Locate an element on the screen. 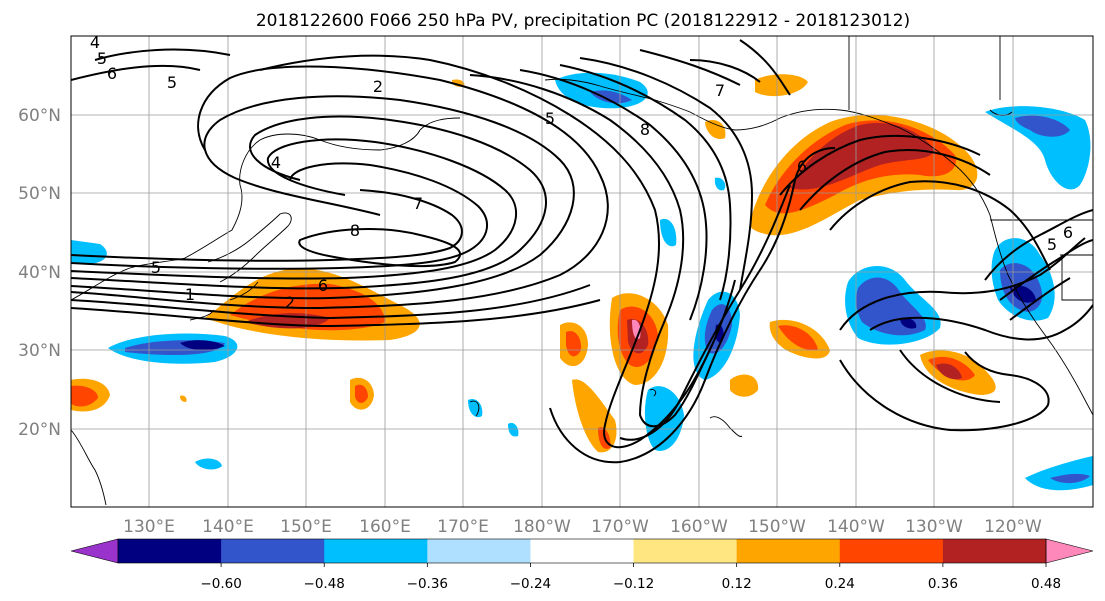 The image size is (1105, 601). lon-tick-label: 150°W is located at coordinates (777, 527).